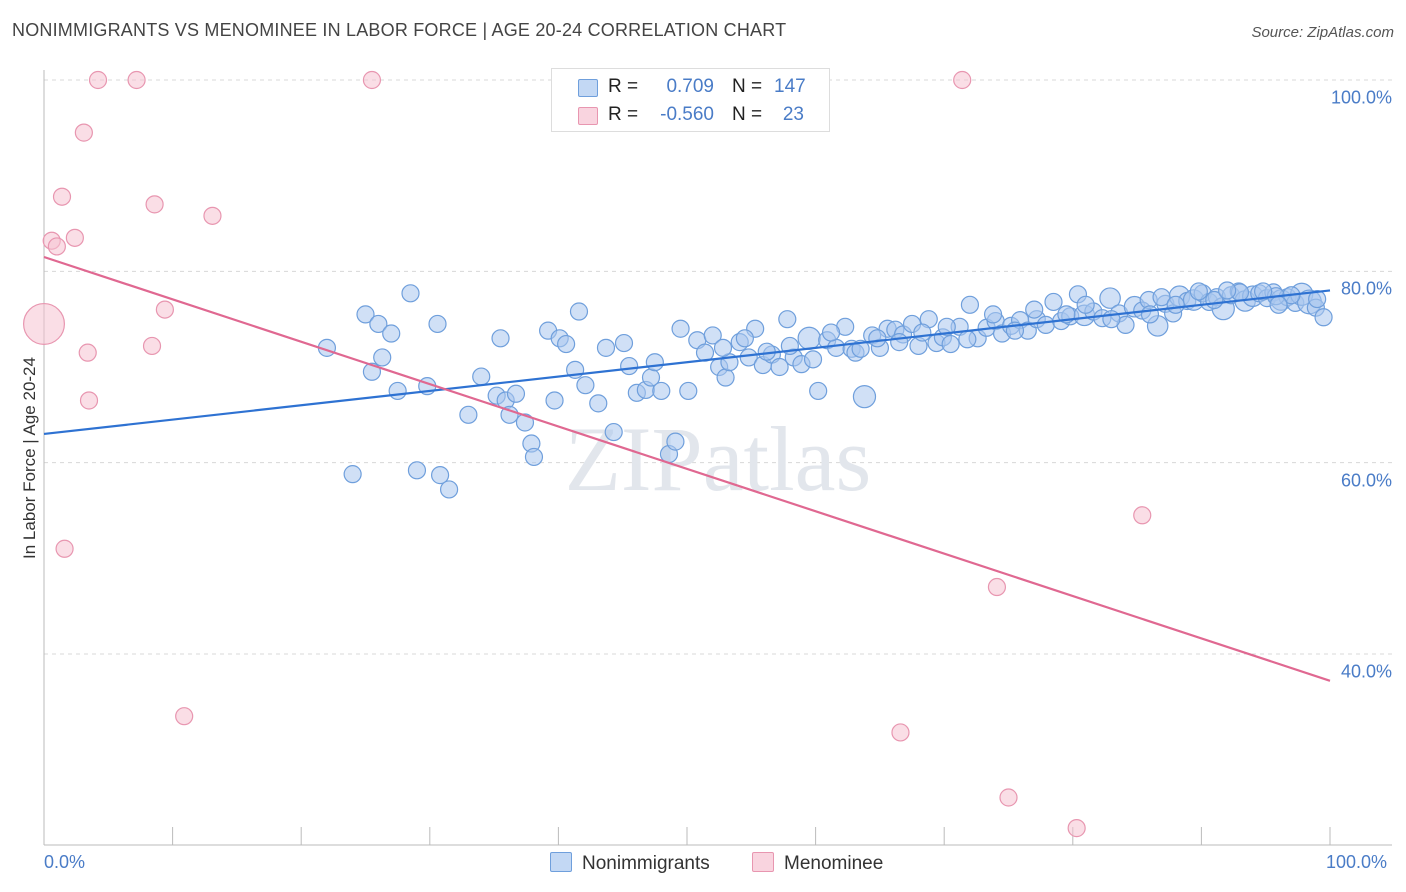 The image size is (1406, 892). I want to click on n-value: 23, so click(793, 114).